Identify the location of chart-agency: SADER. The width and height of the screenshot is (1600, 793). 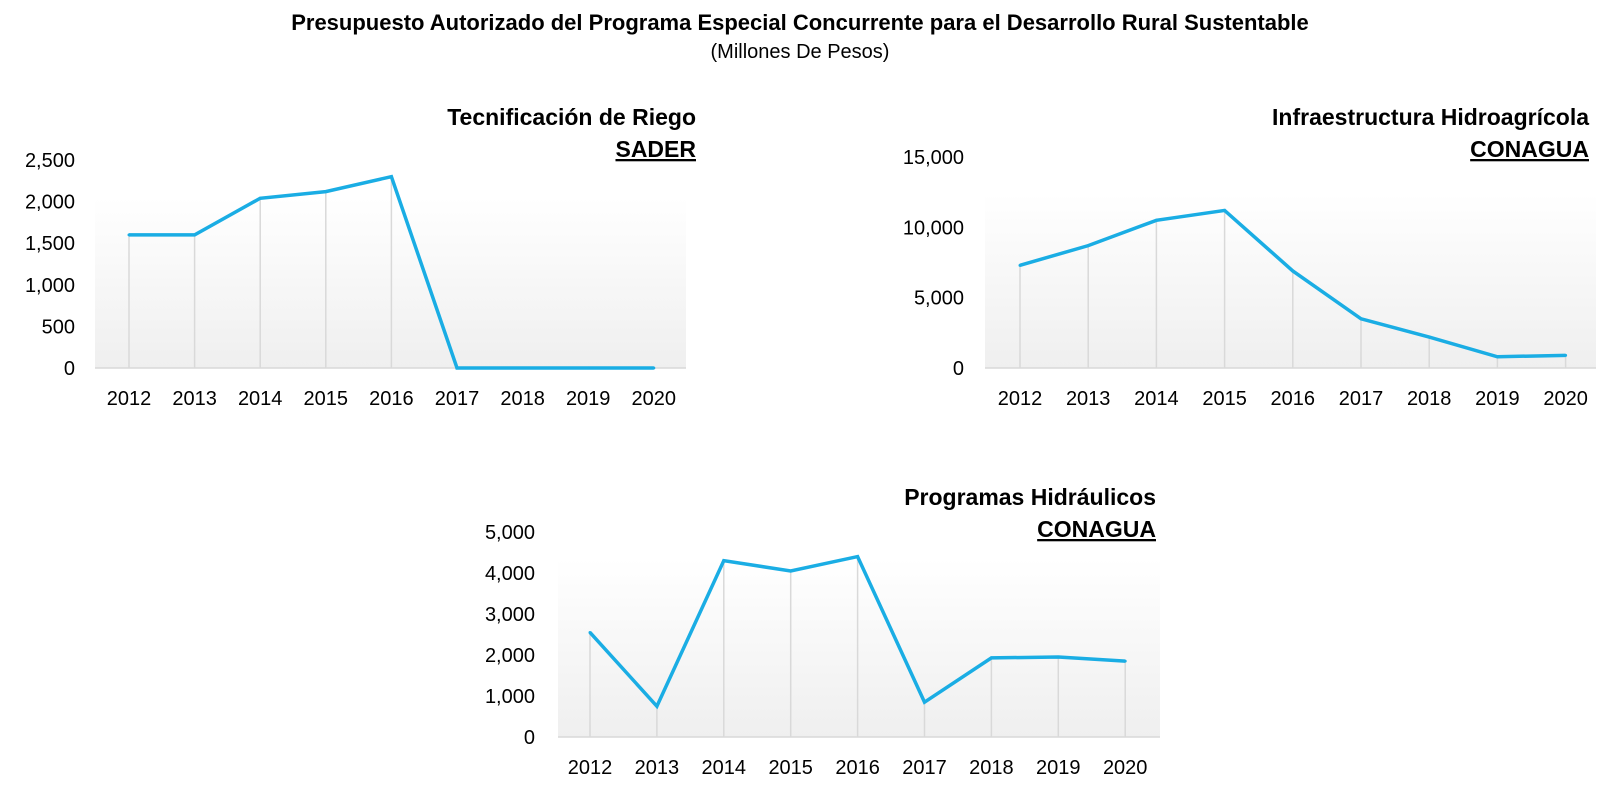
(655, 149).